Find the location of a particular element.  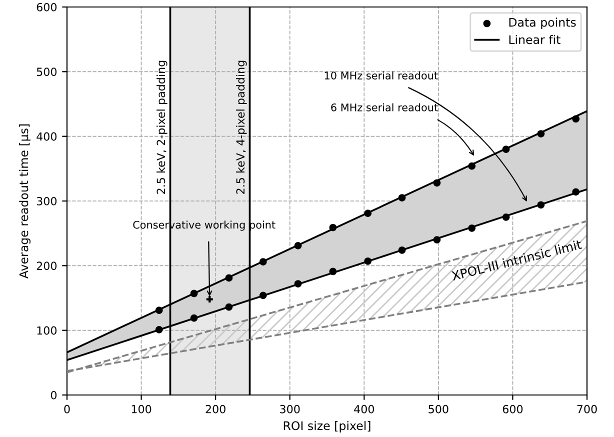

annotation: 10 MHz serial readout is located at coordinates (381, 75).